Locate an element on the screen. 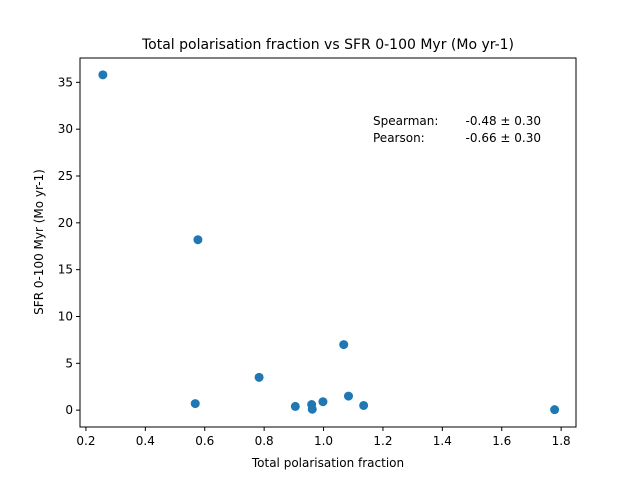  x-axis-label: Total polarisation fraction is located at coordinates (327, 463).